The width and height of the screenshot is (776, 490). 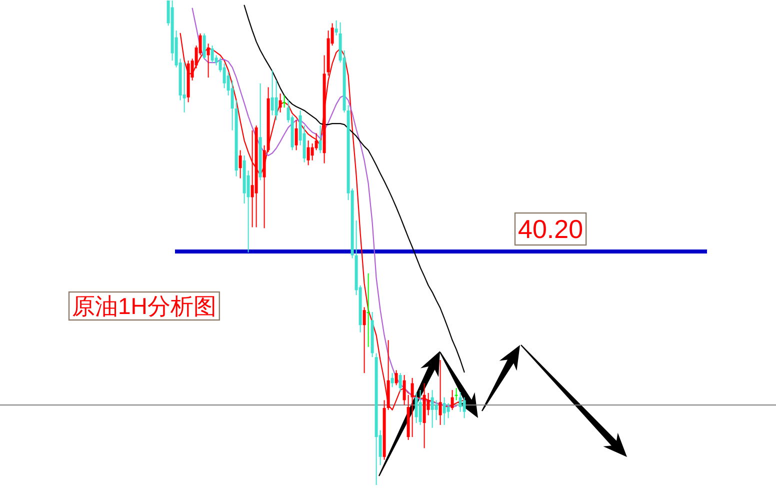 What do you see at coordinates (144, 306) in the screenshot?
I see `annotation: 原油1H分析图` at bounding box center [144, 306].